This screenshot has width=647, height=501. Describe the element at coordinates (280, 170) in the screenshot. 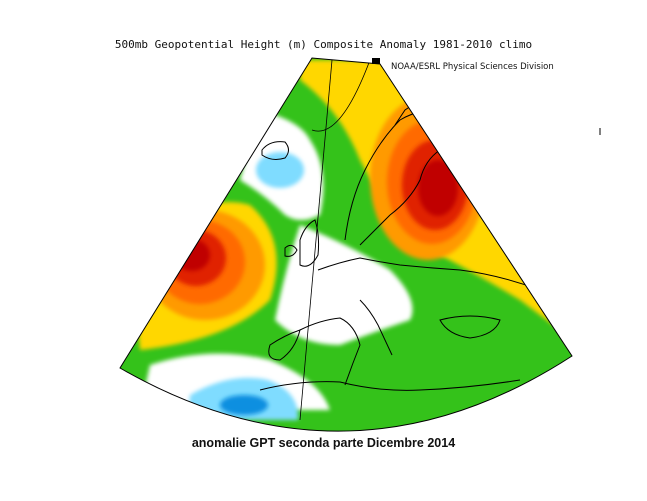

I see `negative-anomaly-greenland` at that location.